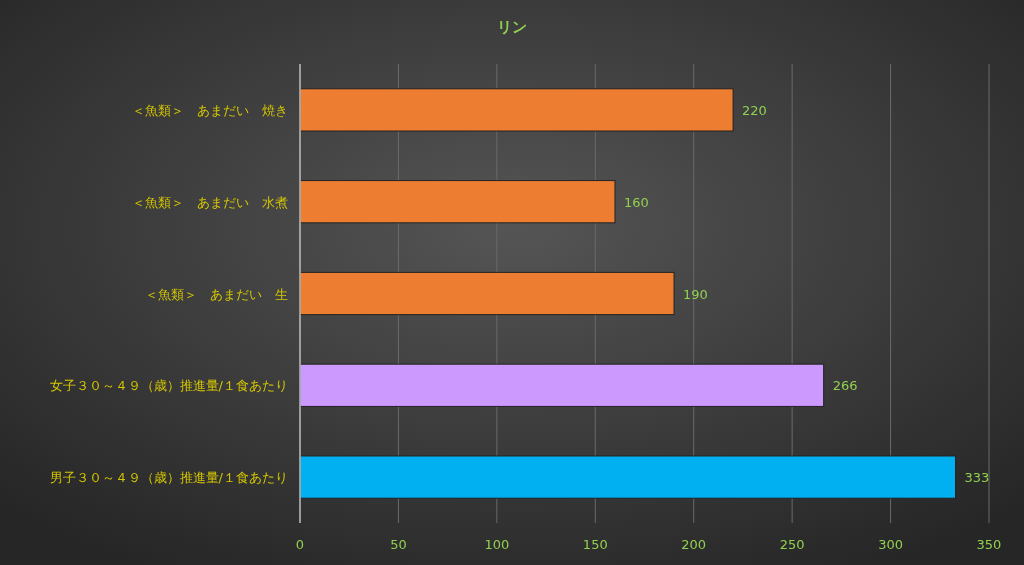  Describe the element at coordinates (890, 544) in the screenshot. I see `x-tick-label: 300` at that location.